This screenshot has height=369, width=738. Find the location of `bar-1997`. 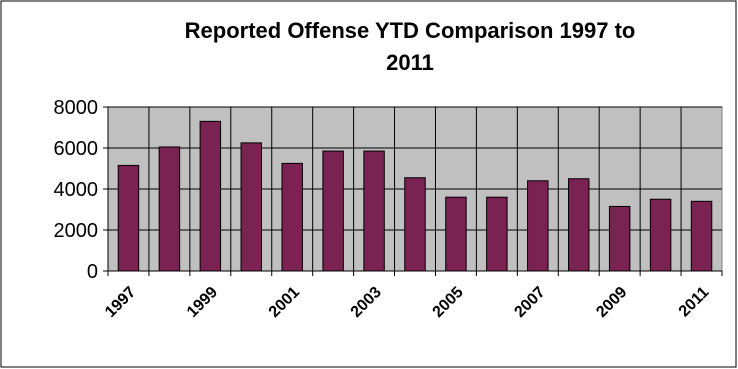

bar-1997 is located at coordinates (128, 218).